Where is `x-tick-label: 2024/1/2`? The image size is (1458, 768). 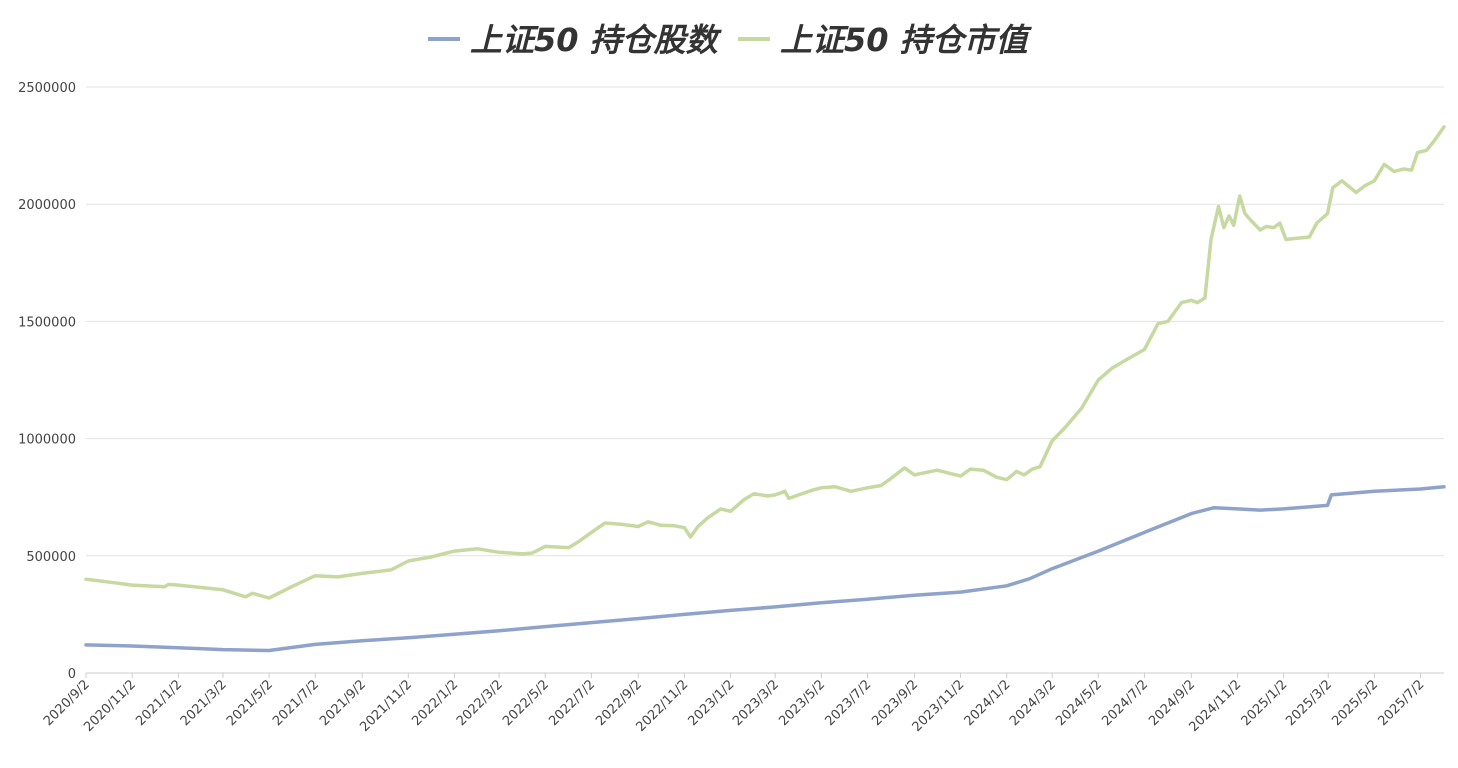
x-tick-label: 2024/1/2 is located at coordinates (988, 703).